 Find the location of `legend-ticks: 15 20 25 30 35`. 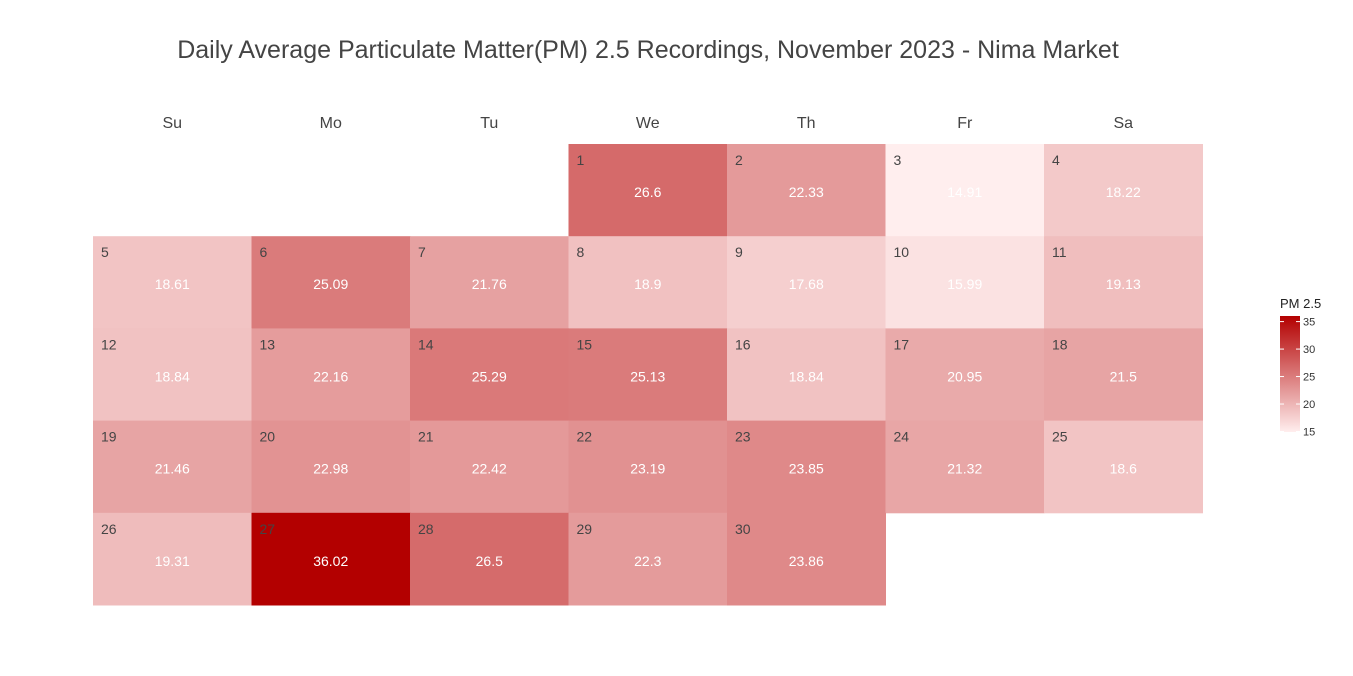

legend-ticks: 15 20 25 30 35 is located at coordinates (1297, 378).